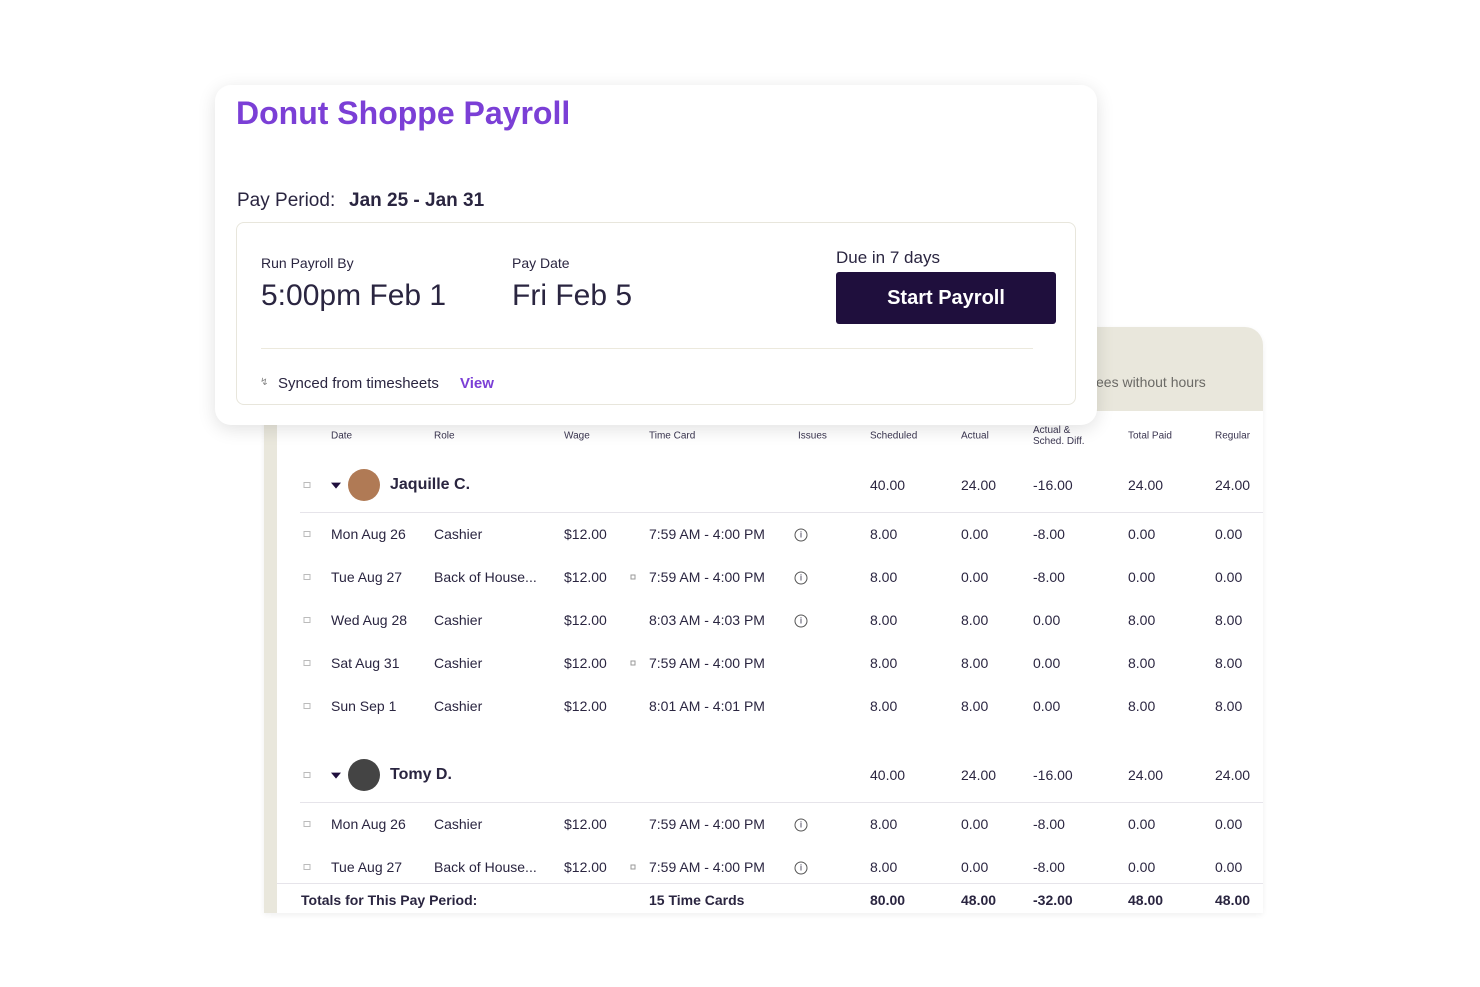 This screenshot has width=1480, height=987. I want to click on footer-total: -32.00, so click(1053, 900).